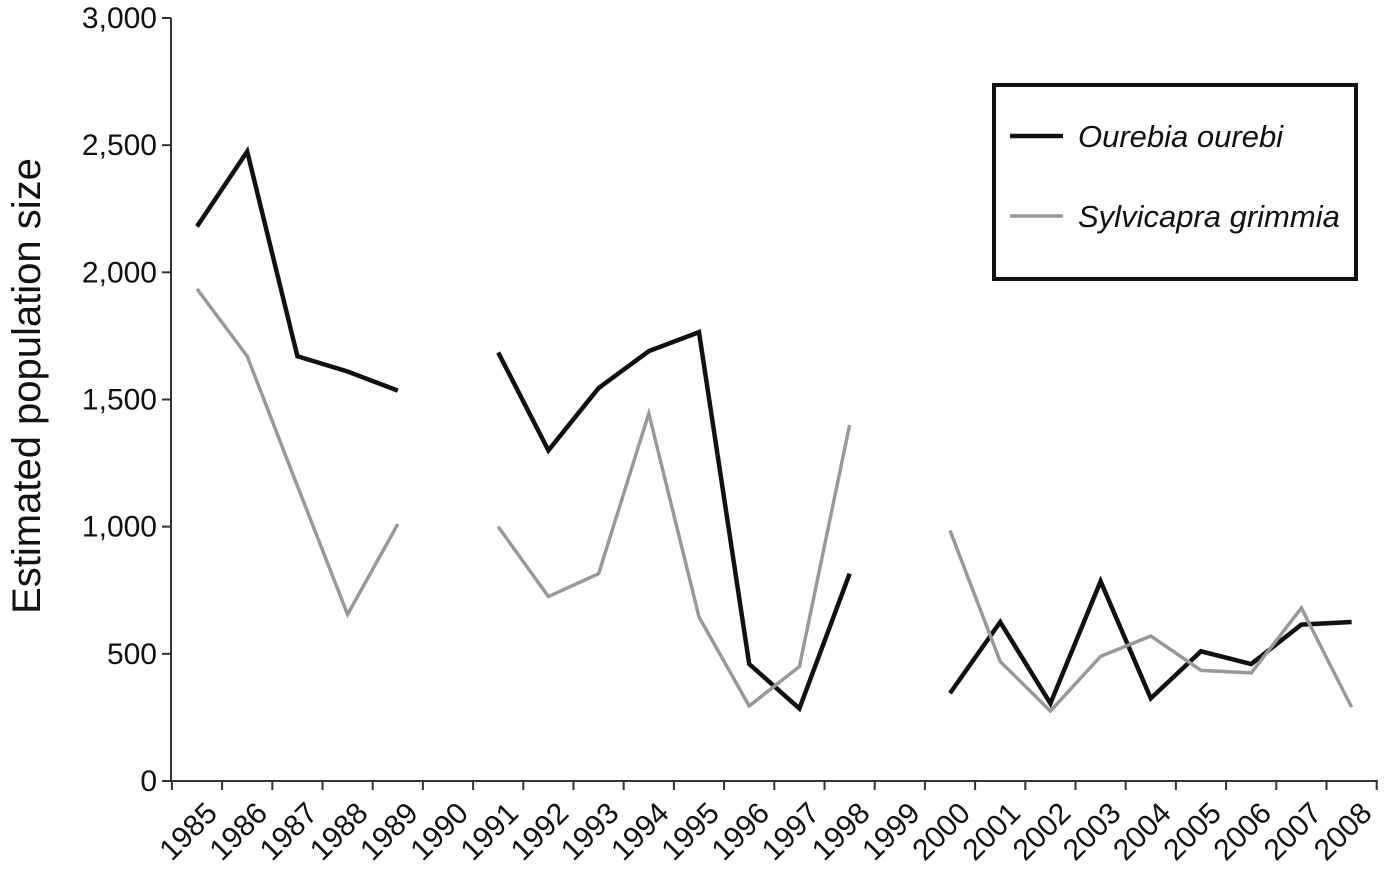 The height and width of the screenshot is (887, 1400). I want to click on x-tick-label: 1989, so click(389, 832).